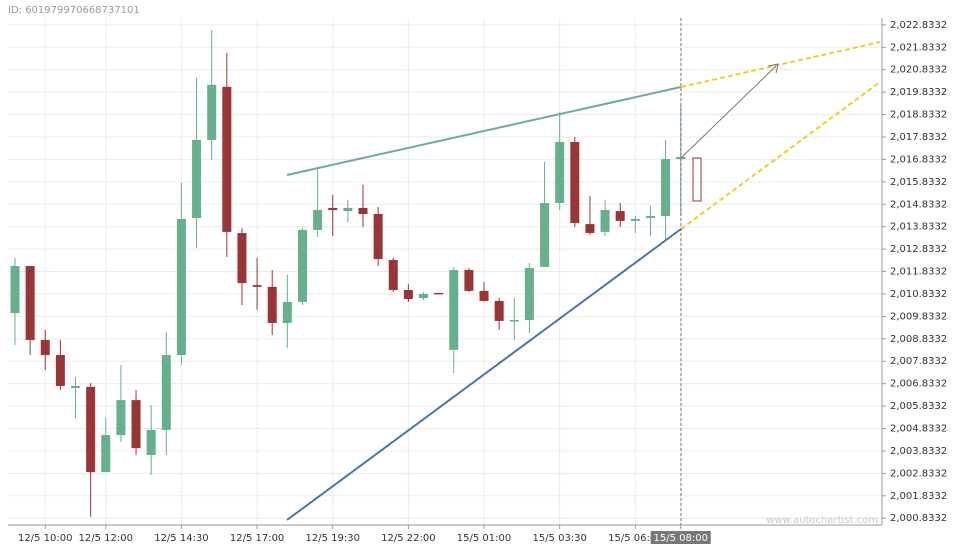 The height and width of the screenshot is (550, 960). Describe the element at coordinates (918, 473) in the screenshot. I see `y-tick-label: 2,002.8332` at that location.